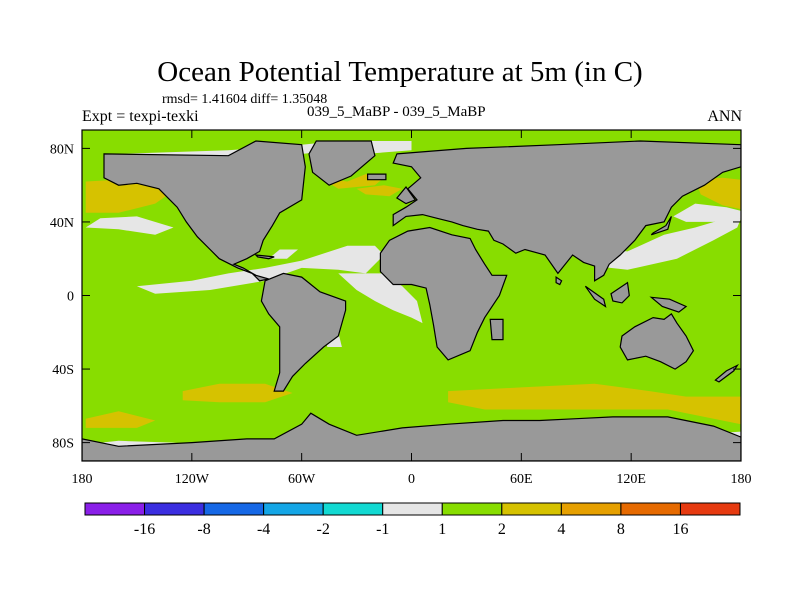 The image size is (800, 600). Describe the element at coordinates (442, 529) in the screenshot. I see `colorbar-label: 1` at that location.